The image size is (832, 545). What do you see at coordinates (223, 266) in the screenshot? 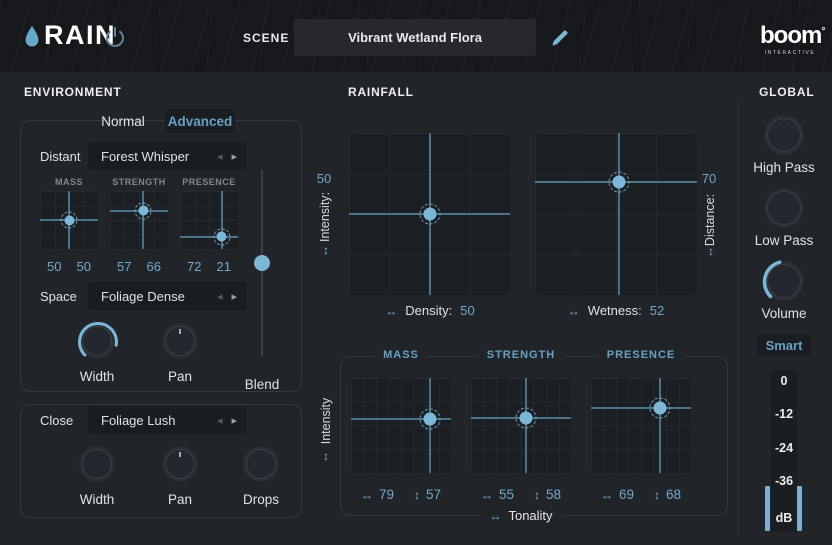
I see `presence-y-value: 21` at bounding box center [223, 266].